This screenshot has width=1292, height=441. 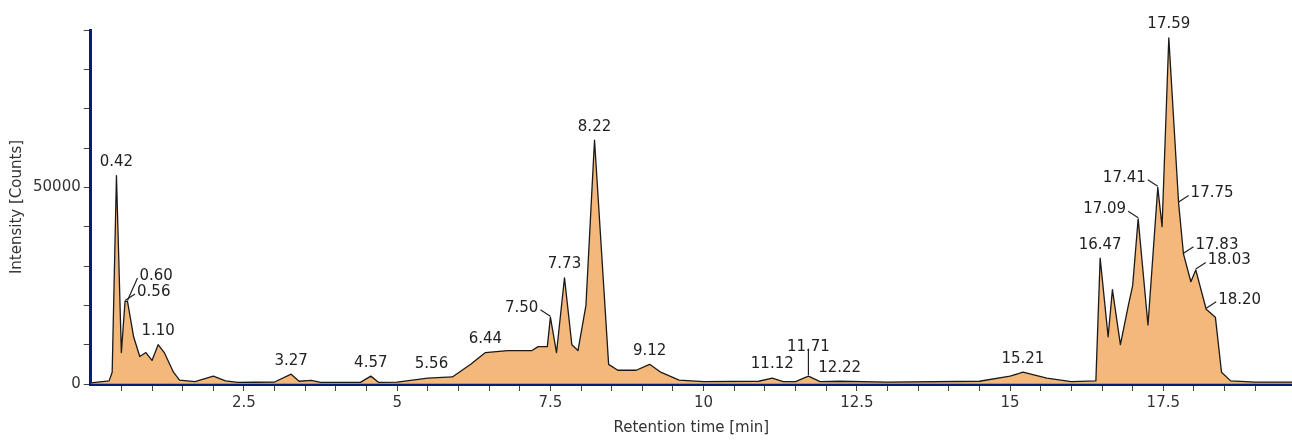 What do you see at coordinates (291, 359) in the screenshot?
I see `annotation: 3.27` at bounding box center [291, 359].